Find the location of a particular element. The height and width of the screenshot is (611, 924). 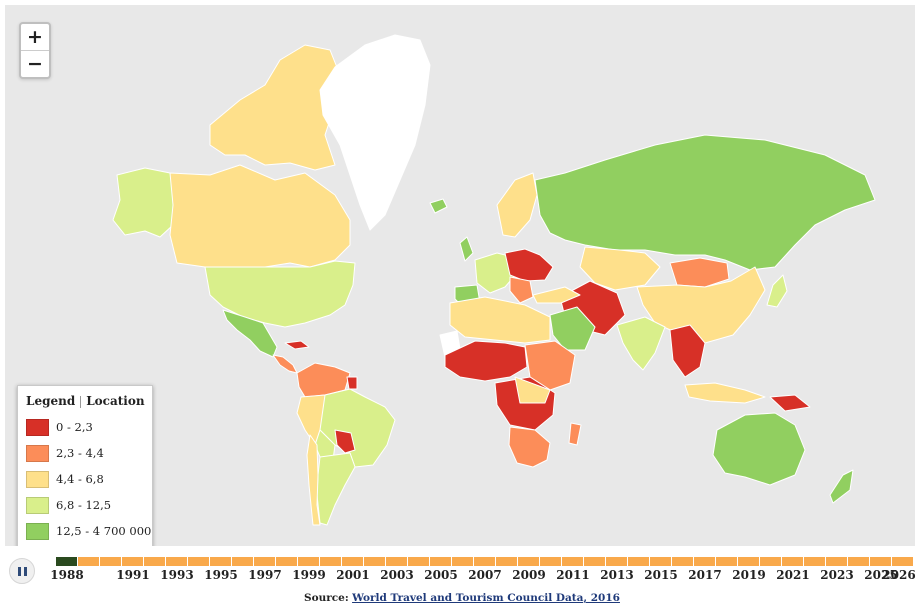

zoom-in-button: + is located at coordinates (35, 37).